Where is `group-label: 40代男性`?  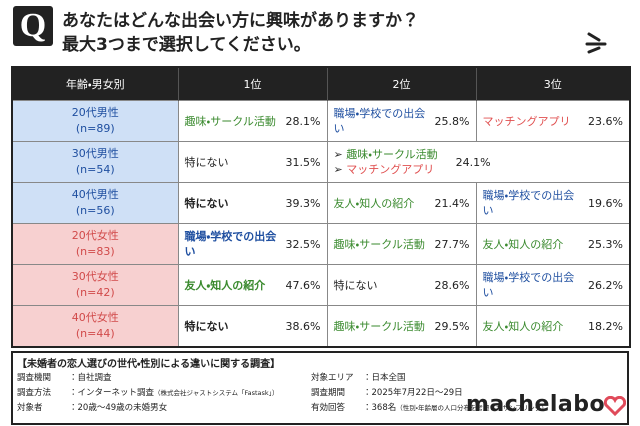
group-label: 40代男性 is located at coordinates (95, 194).